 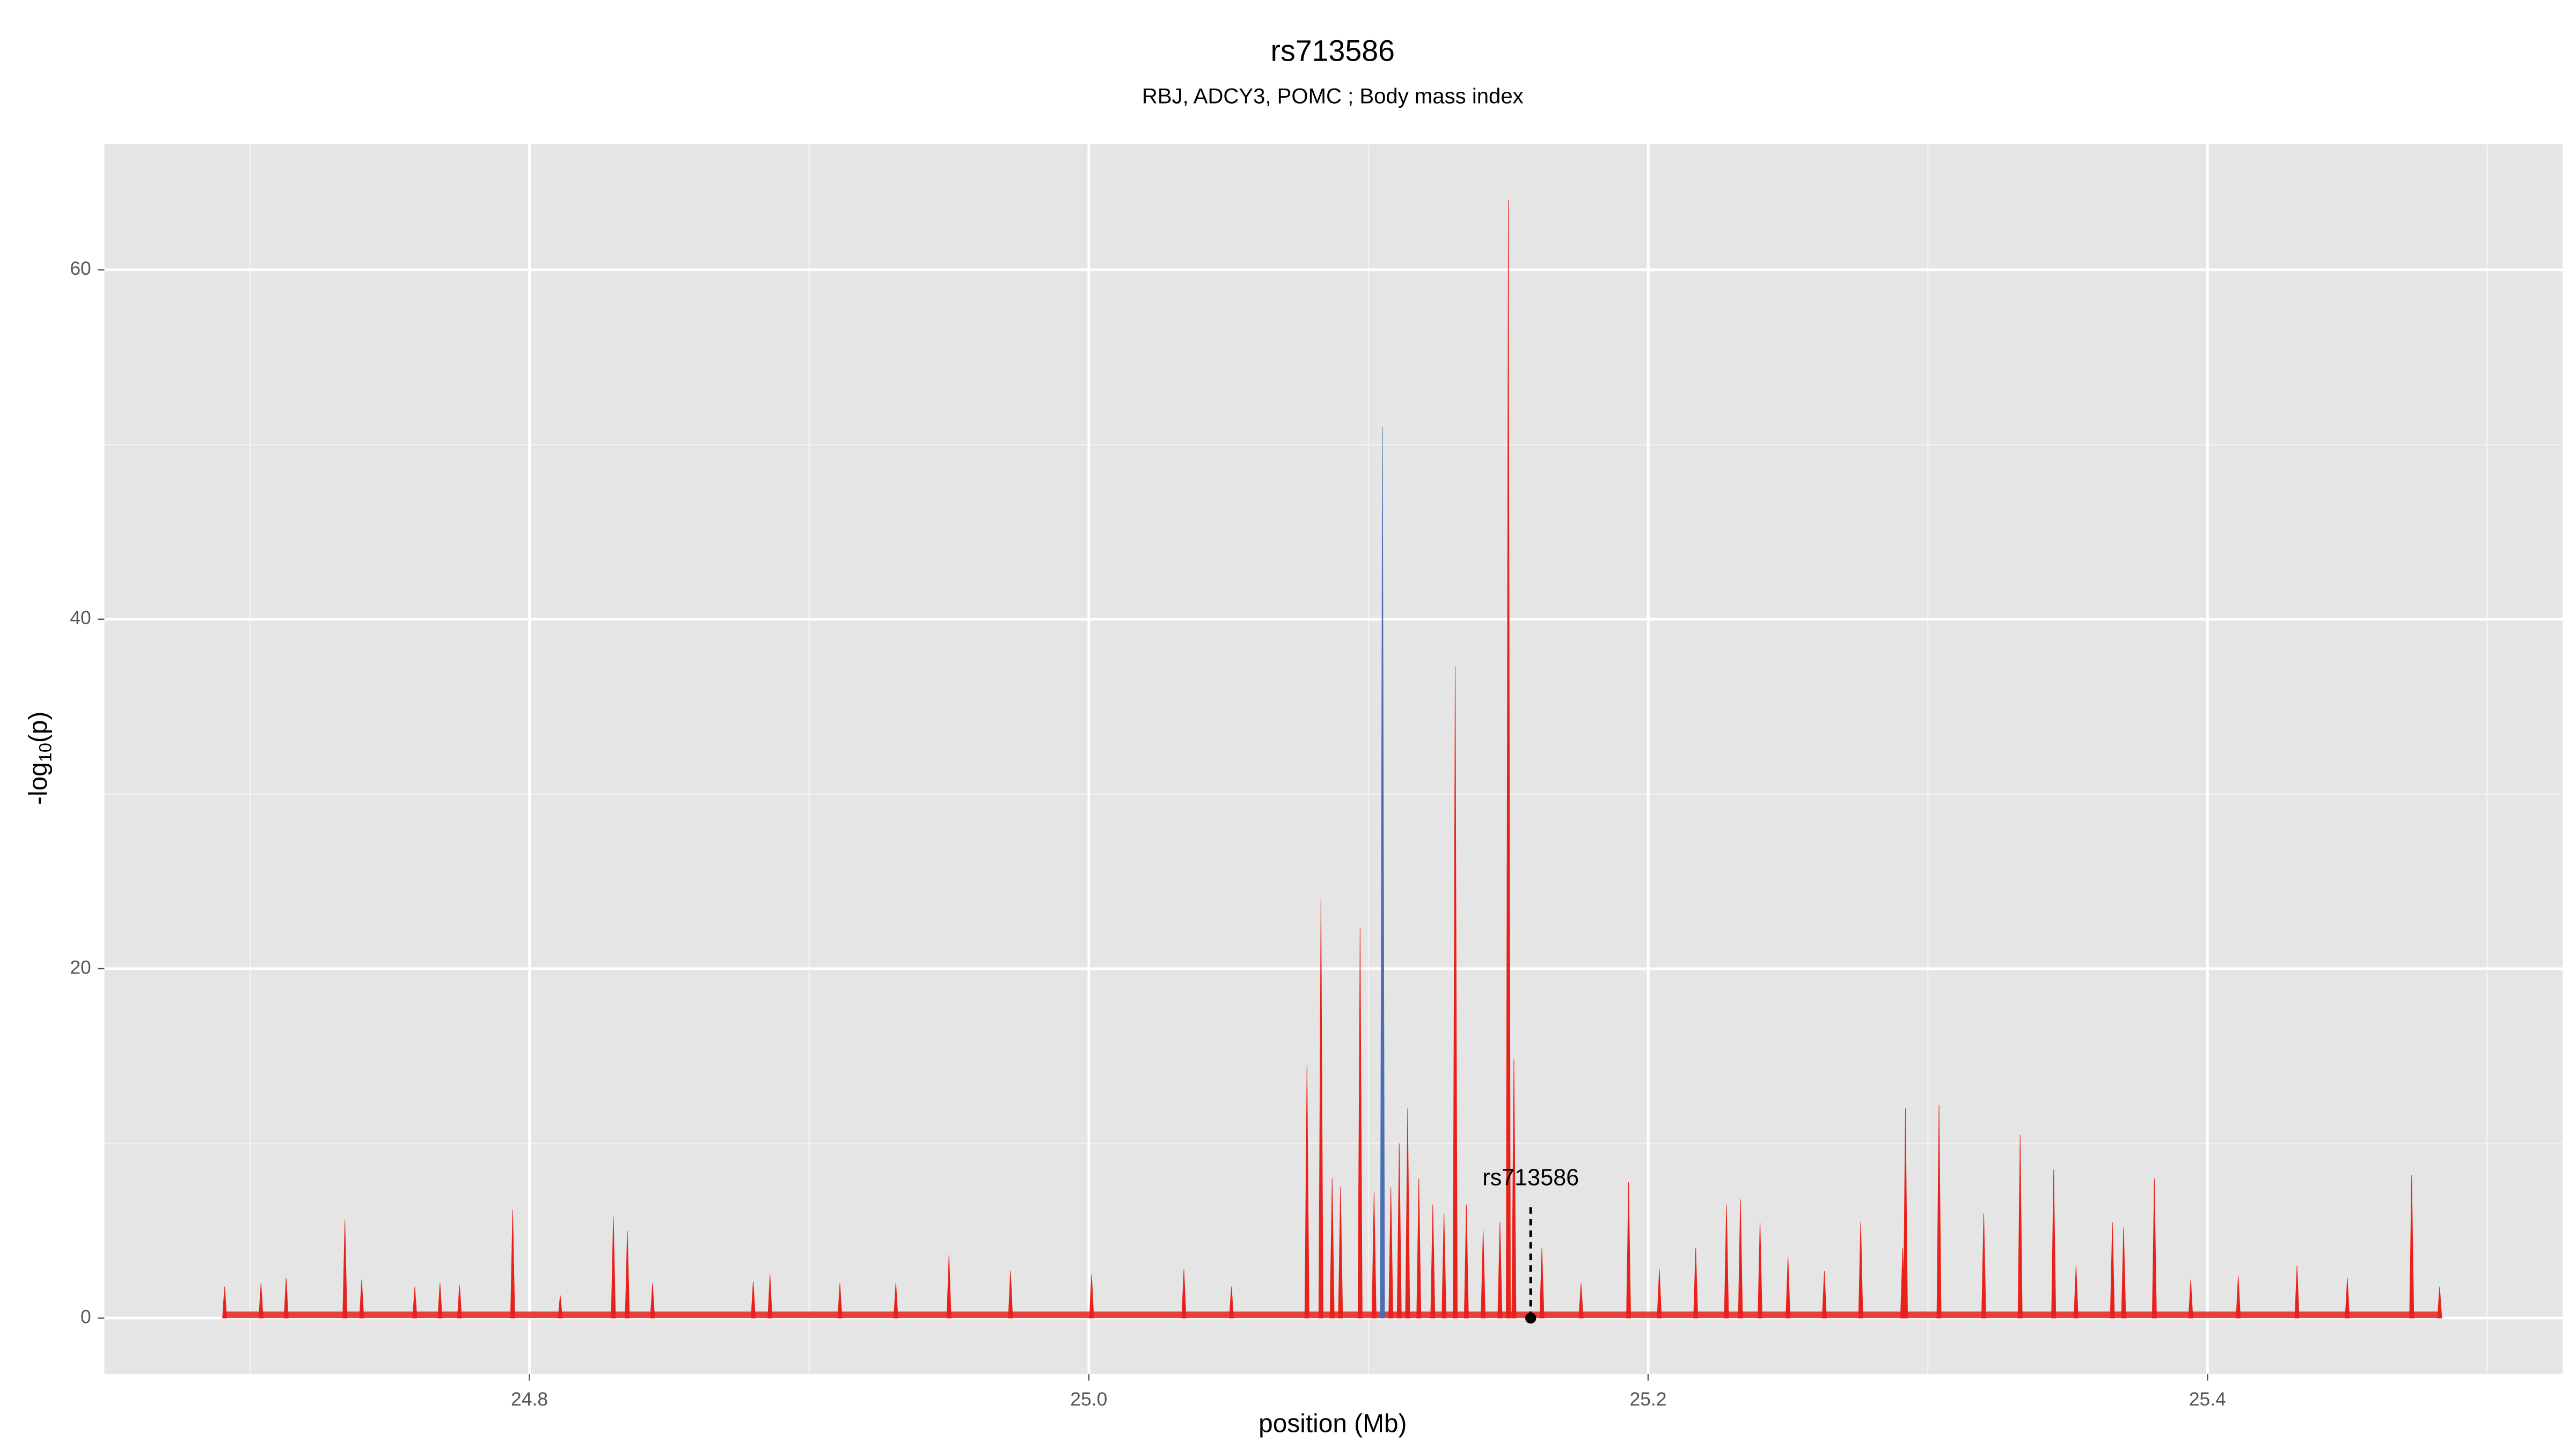 I want to click on annotation-label: rs713586, so click(x=1530, y=1177).